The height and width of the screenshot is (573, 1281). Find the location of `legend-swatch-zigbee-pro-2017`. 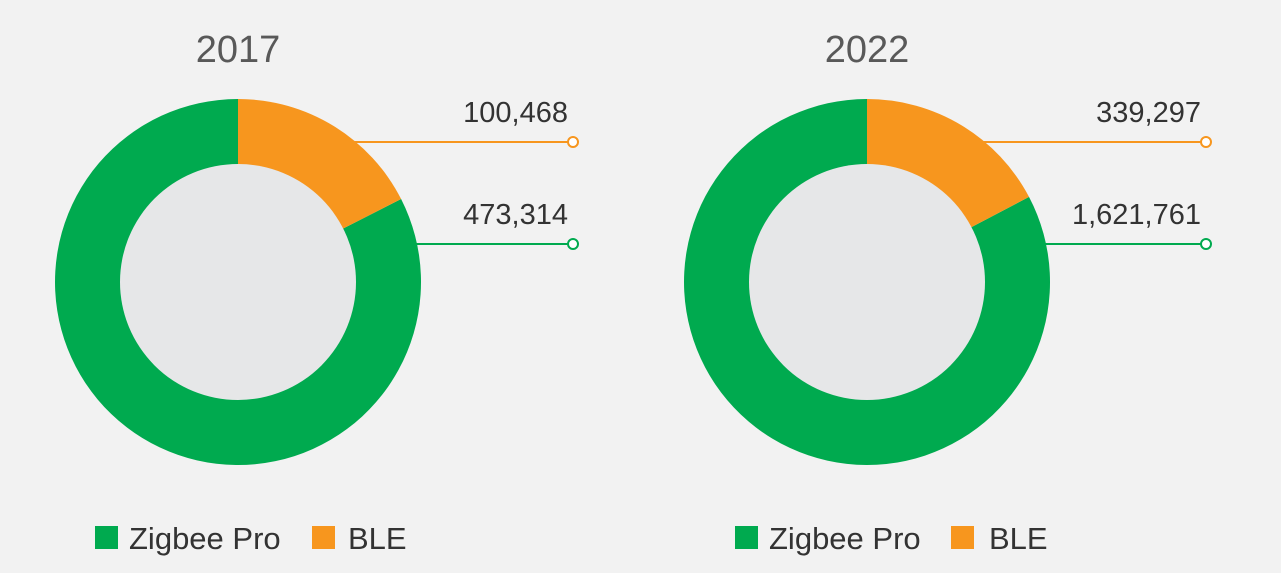

legend-swatch-zigbee-pro-2017 is located at coordinates (106, 537).